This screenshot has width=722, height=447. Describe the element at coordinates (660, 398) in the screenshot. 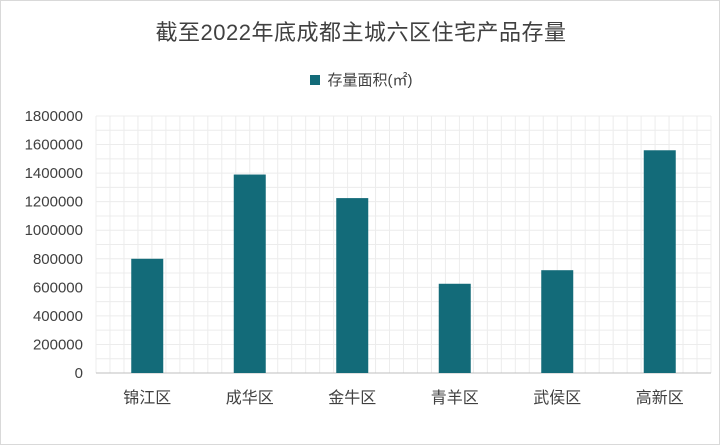

I see `x-tick-label: 高新区` at that location.